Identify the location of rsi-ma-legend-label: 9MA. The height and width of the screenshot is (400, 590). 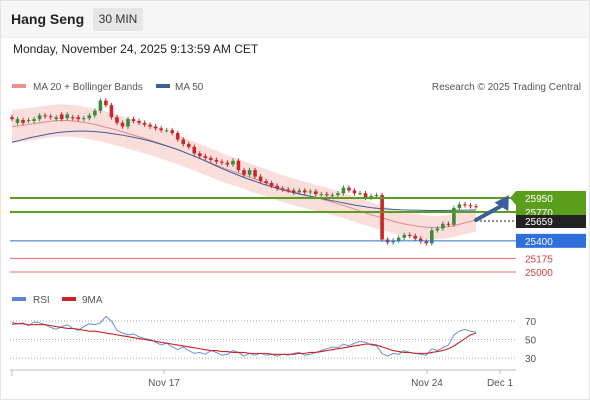
(92, 300).